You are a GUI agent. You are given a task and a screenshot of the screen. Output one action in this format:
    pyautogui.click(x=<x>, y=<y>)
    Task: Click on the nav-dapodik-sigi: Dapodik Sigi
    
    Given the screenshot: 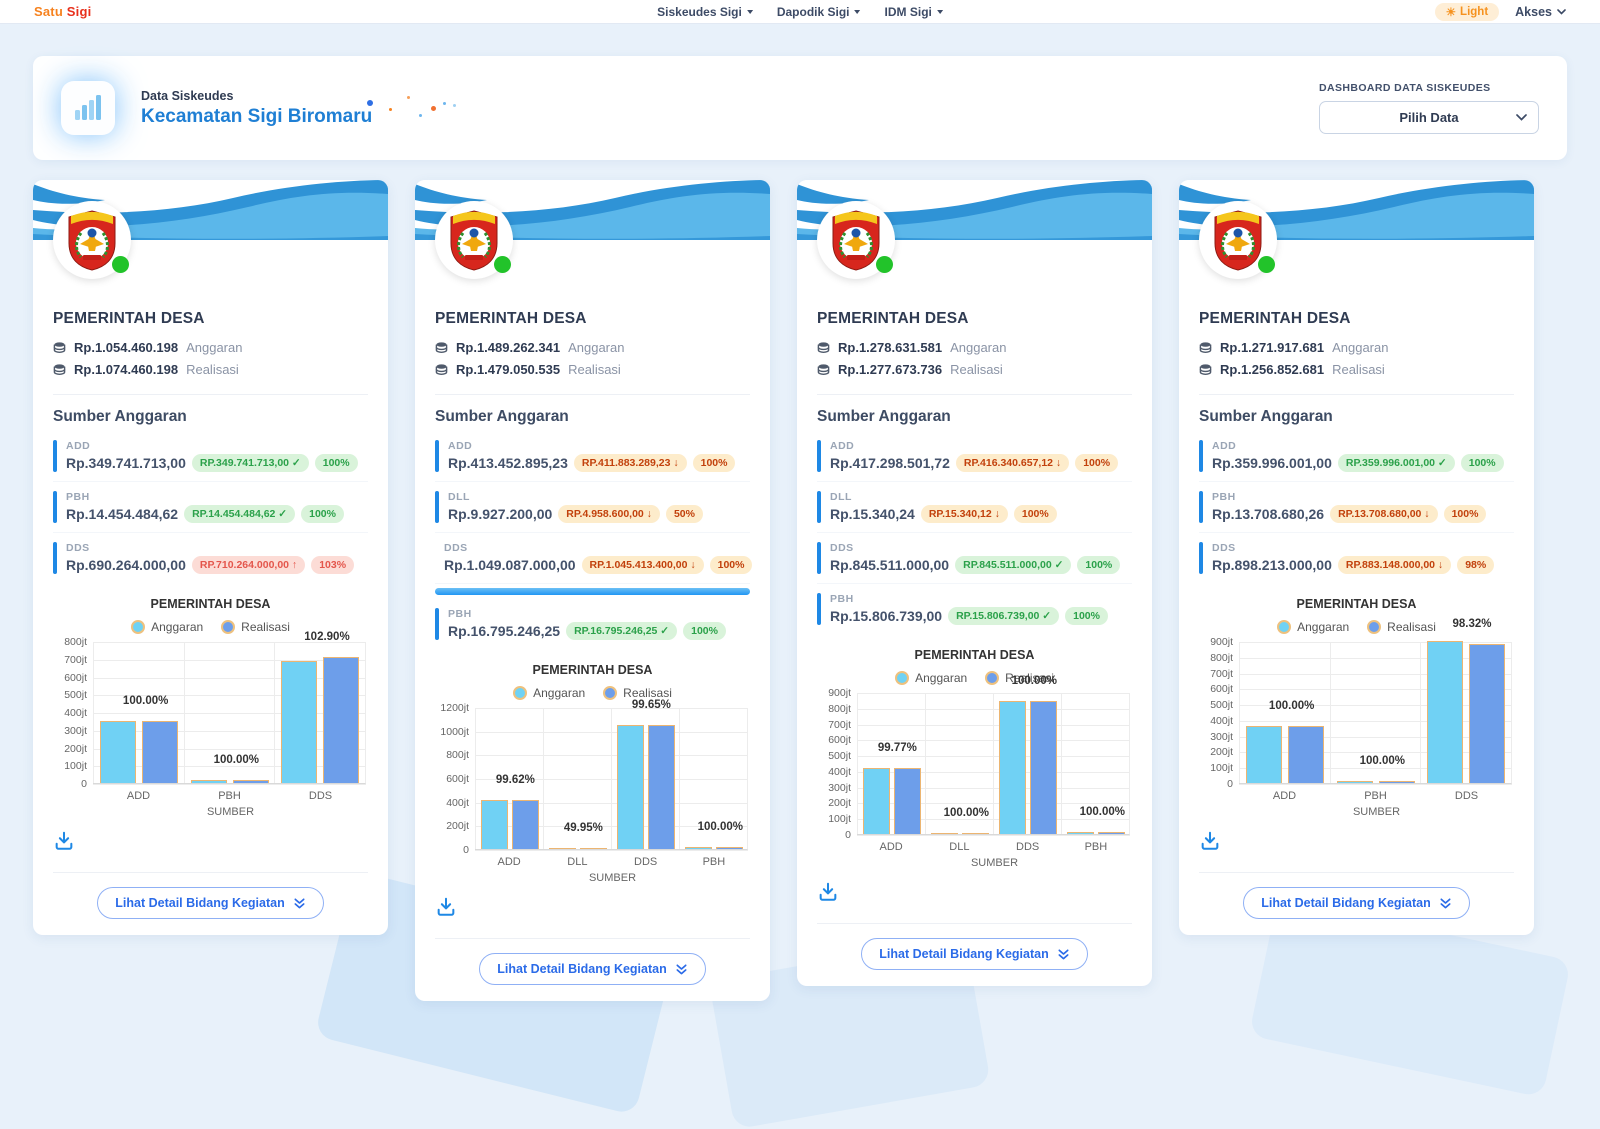 What is the action you would take?
    pyautogui.click(x=819, y=12)
    